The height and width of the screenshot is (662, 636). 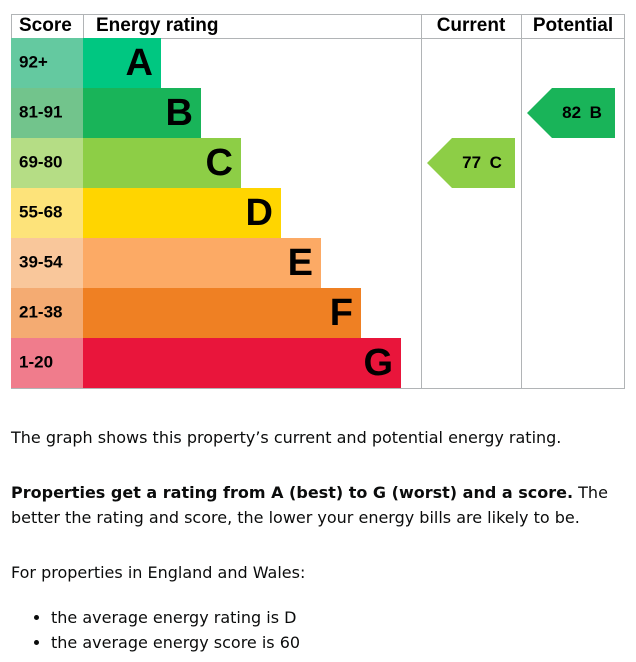 I want to click on score-range: 69-80, so click(x=40, y=161).